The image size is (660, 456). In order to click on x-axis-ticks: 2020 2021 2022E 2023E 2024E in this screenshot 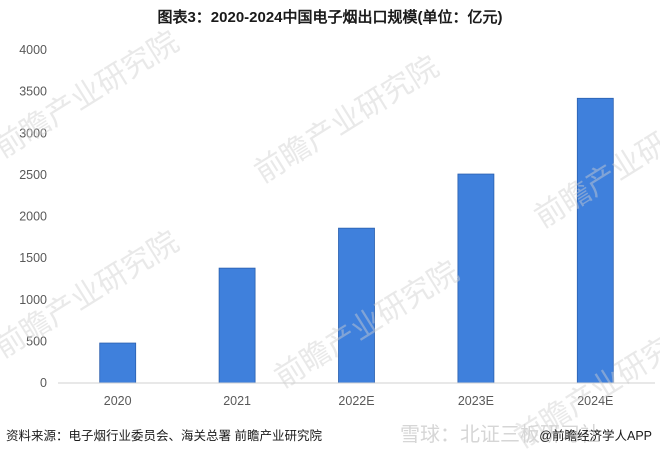, I will do `click(359, 401)`.